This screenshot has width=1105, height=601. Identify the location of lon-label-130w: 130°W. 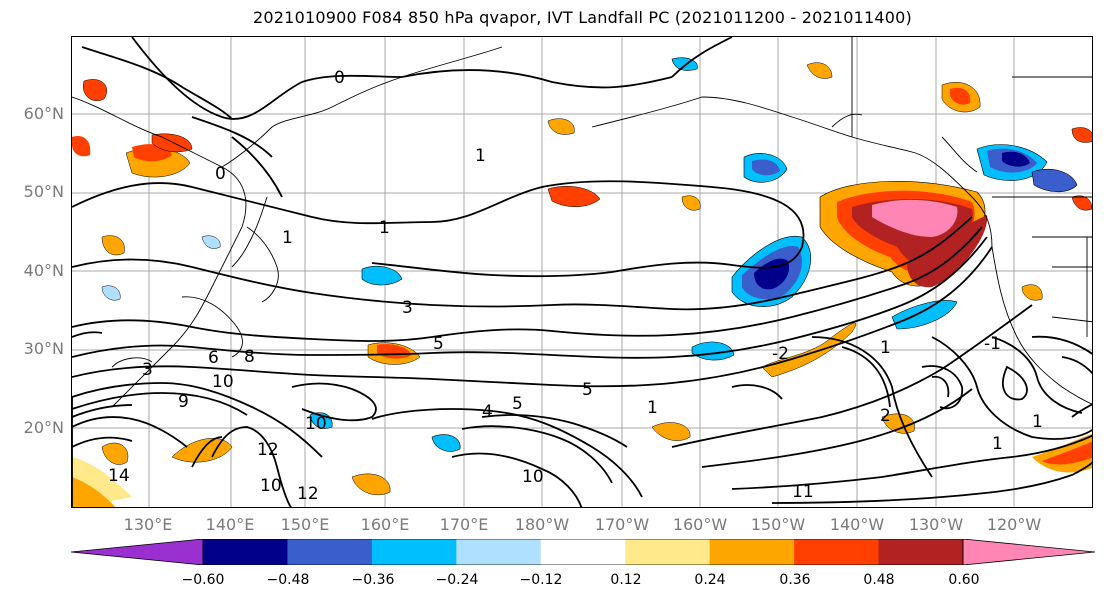
(936, 524).